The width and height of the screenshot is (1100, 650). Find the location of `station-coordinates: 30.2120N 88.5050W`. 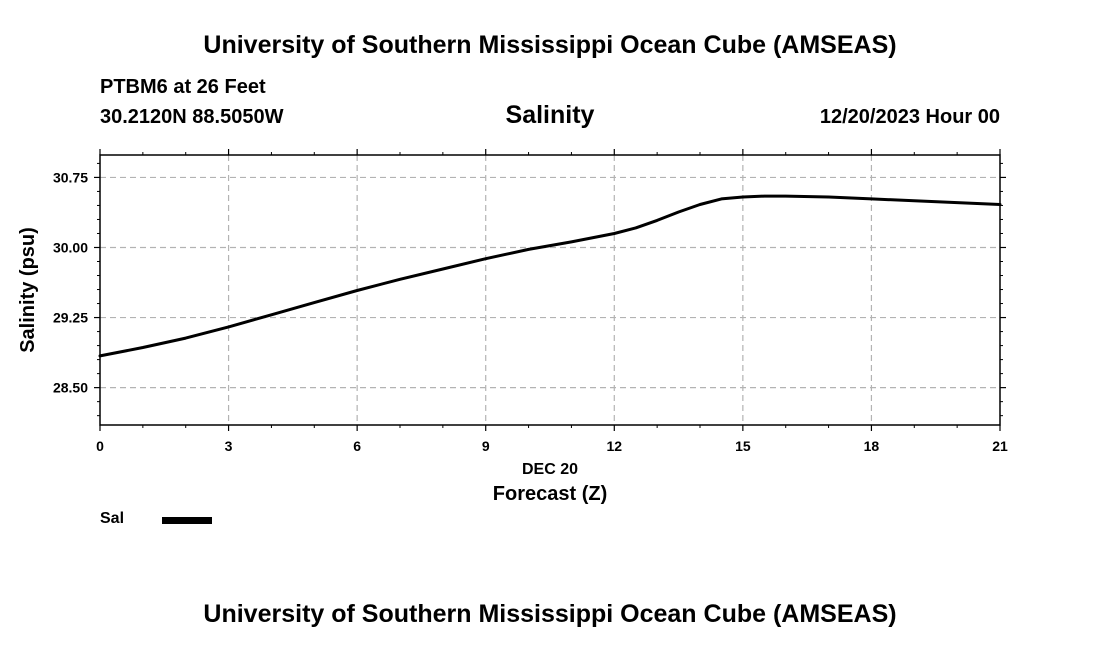

station-coordinates: 30.2120N 88.5050W is located at coordinates (192, 117).